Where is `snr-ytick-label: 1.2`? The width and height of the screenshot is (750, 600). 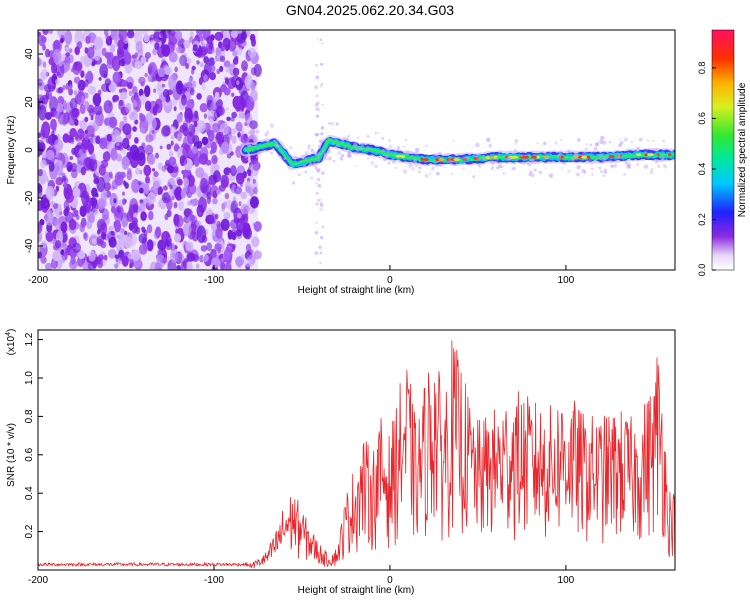
snr-ytick-label: 1.2 is located at coordinates (29, 339).